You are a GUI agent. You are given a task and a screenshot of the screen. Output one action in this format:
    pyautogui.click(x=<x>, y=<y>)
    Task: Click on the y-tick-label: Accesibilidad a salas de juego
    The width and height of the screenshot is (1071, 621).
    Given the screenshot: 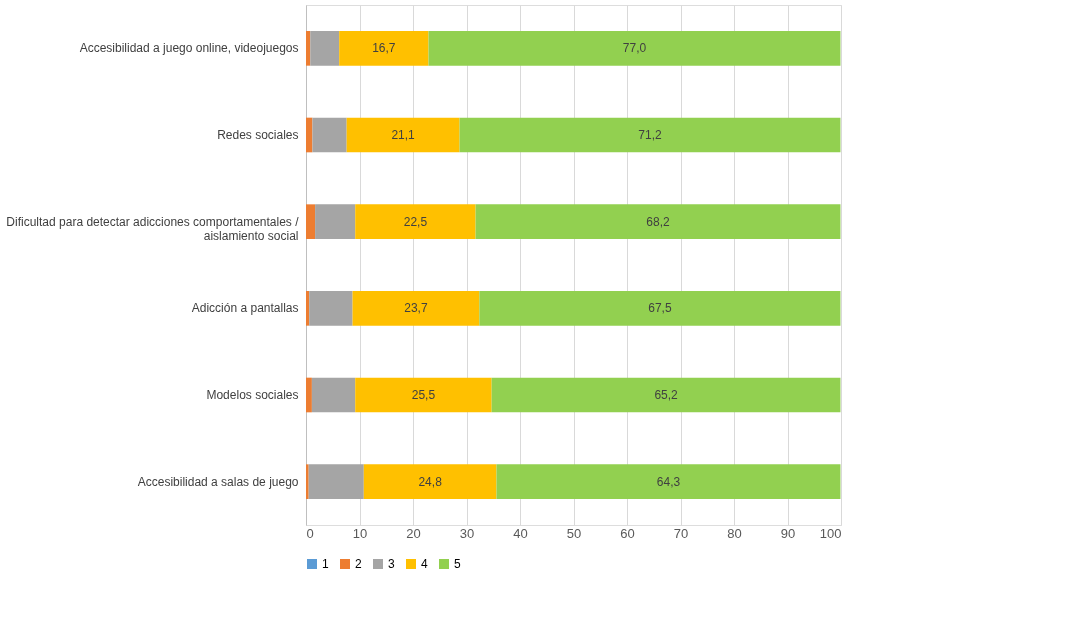 What is the action you would take?
    pyautogui.click(x=218, y=481)
    